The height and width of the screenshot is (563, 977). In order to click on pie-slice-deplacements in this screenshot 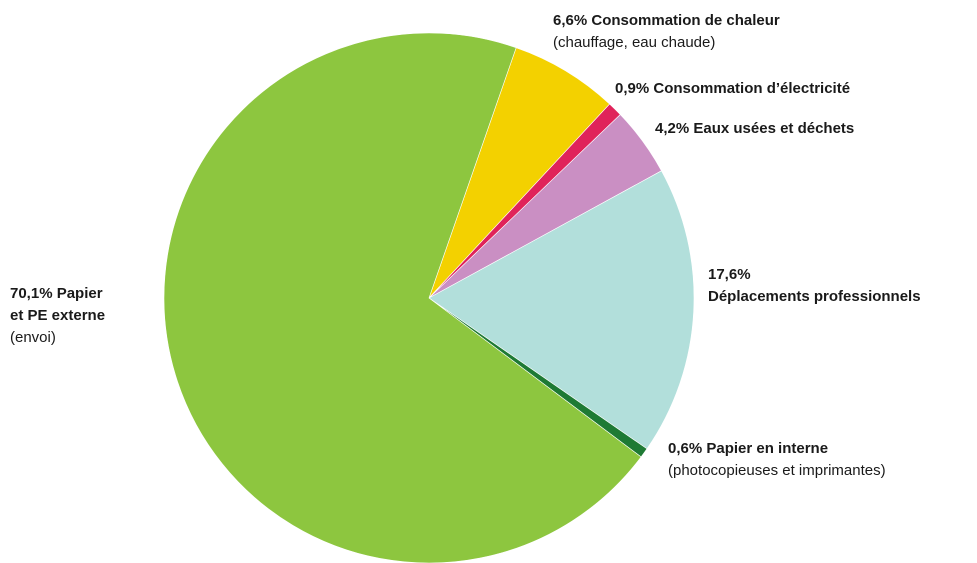, I will do `click(561, 310)`.